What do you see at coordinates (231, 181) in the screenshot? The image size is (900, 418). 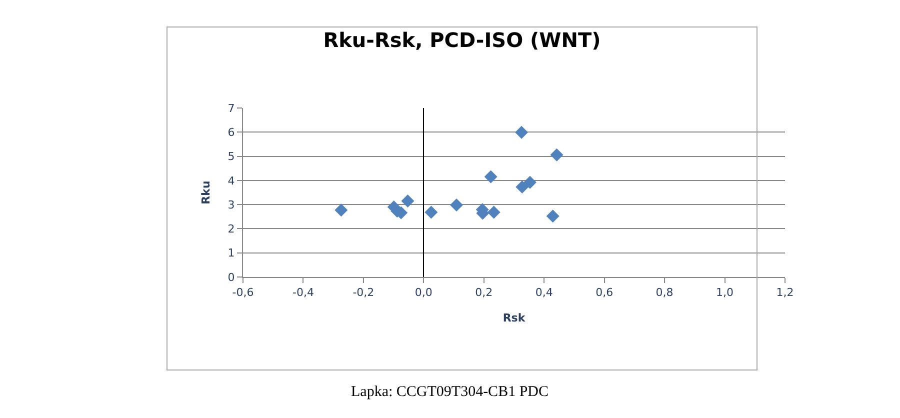 I see `y-tick-label: 4` at bounding box center [231, 181].